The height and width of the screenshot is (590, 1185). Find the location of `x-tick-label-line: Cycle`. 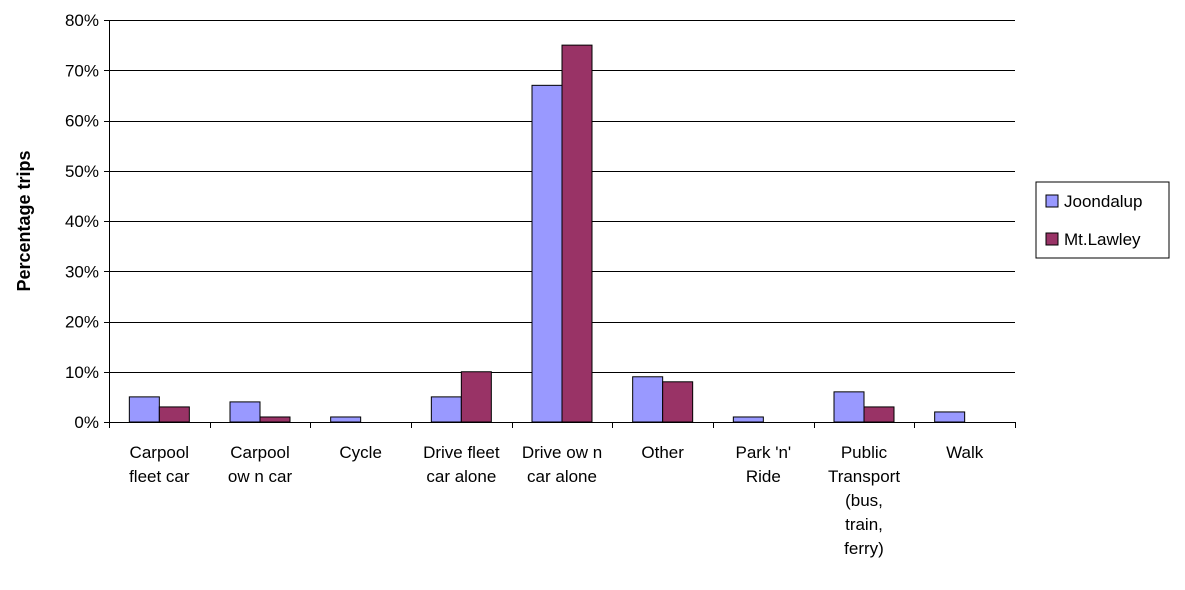

x-tick-label-line: Cycle is located at coordinates (360, 452).